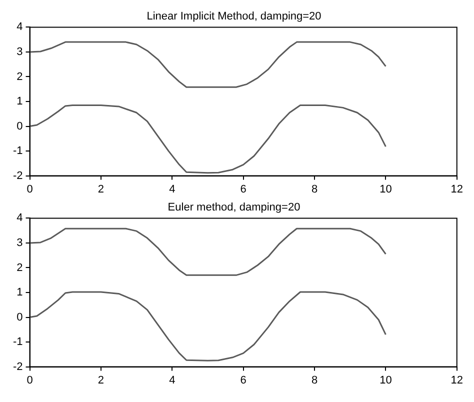 The width and height of the screenshot is (474, 402). What do you see at coordinates (234, 208) in the screenshot?
I see `chart-title: Euler method, damping=20` at bounding box center [234, 208].